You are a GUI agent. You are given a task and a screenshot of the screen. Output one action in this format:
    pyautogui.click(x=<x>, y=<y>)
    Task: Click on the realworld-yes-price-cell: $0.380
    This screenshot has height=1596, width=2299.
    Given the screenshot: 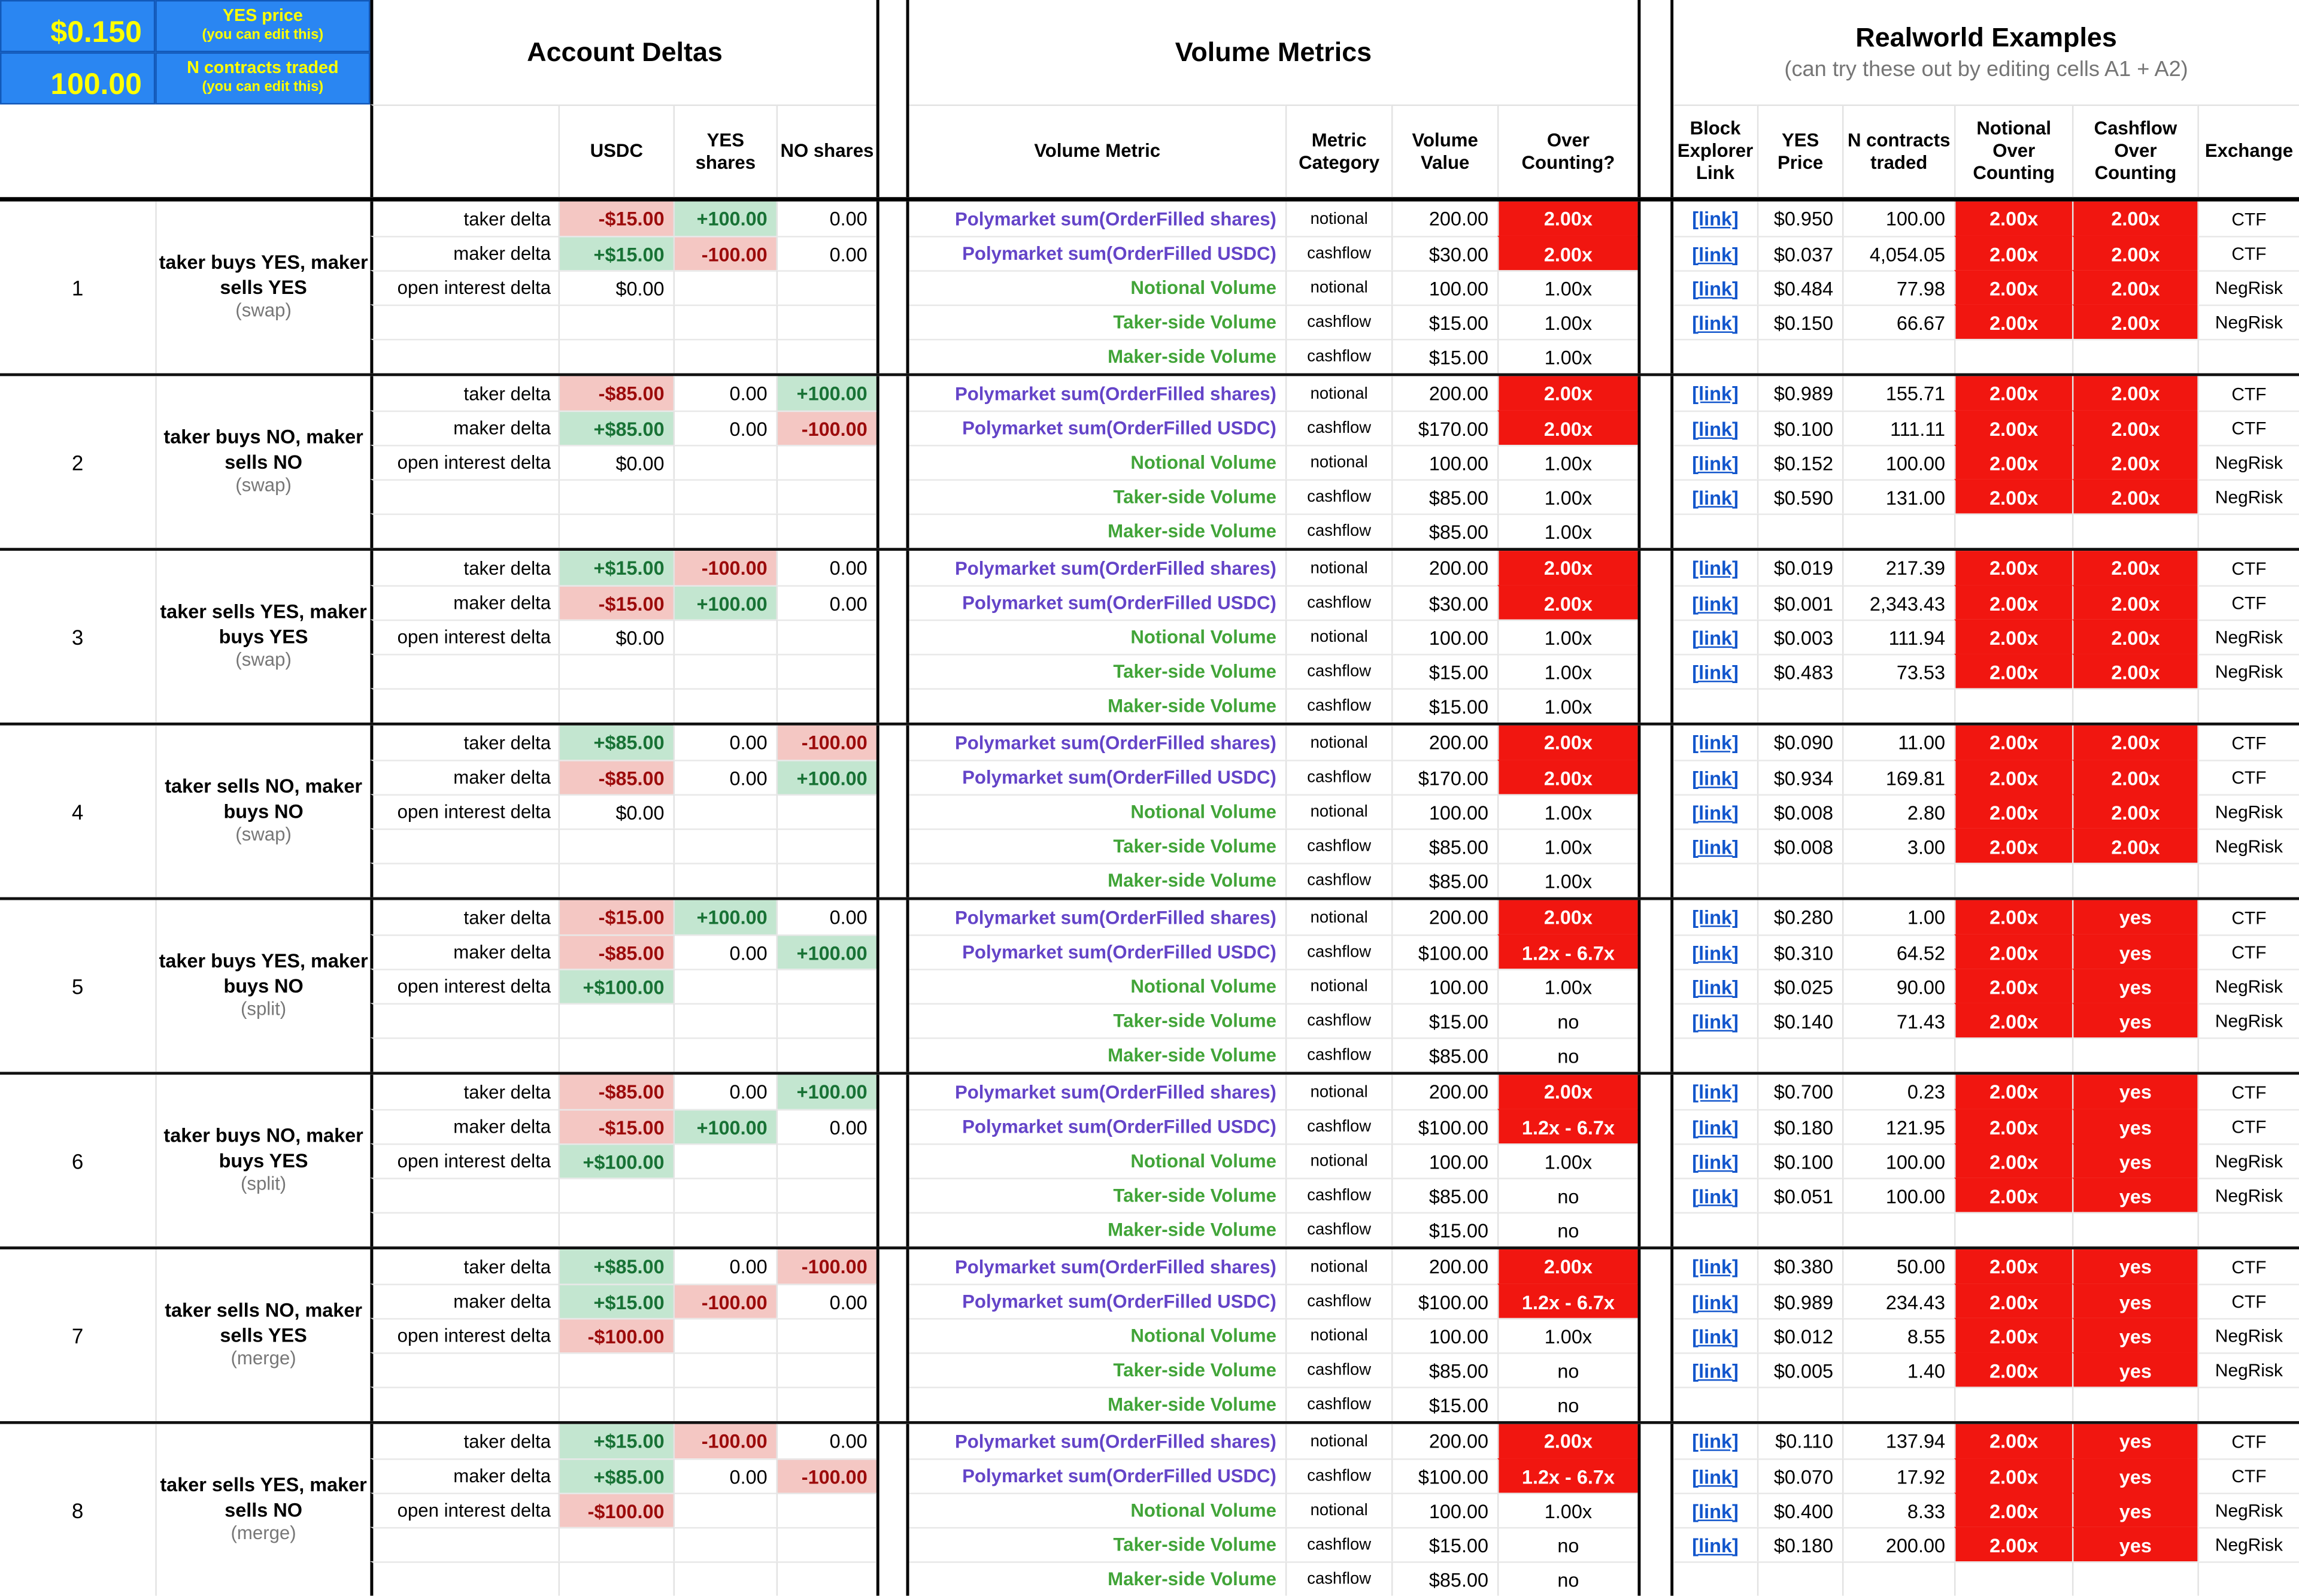 What is the action you would take?
    pyautogui.click(x=1799, y=1266)
    